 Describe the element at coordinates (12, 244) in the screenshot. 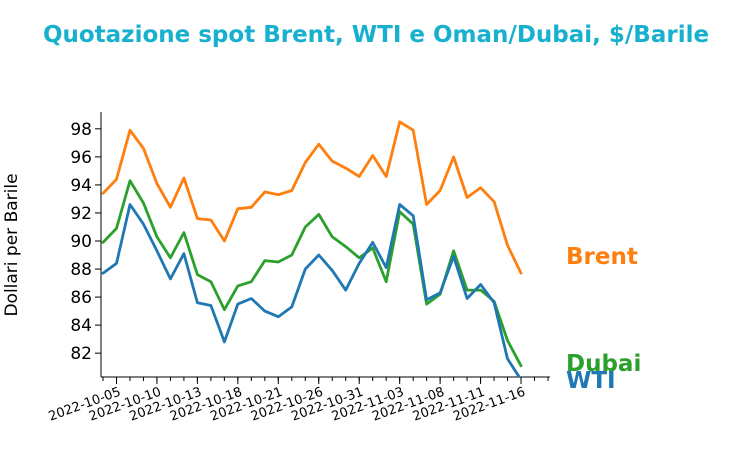

I see `y-axis-title: Dollari per Barile` at that location.